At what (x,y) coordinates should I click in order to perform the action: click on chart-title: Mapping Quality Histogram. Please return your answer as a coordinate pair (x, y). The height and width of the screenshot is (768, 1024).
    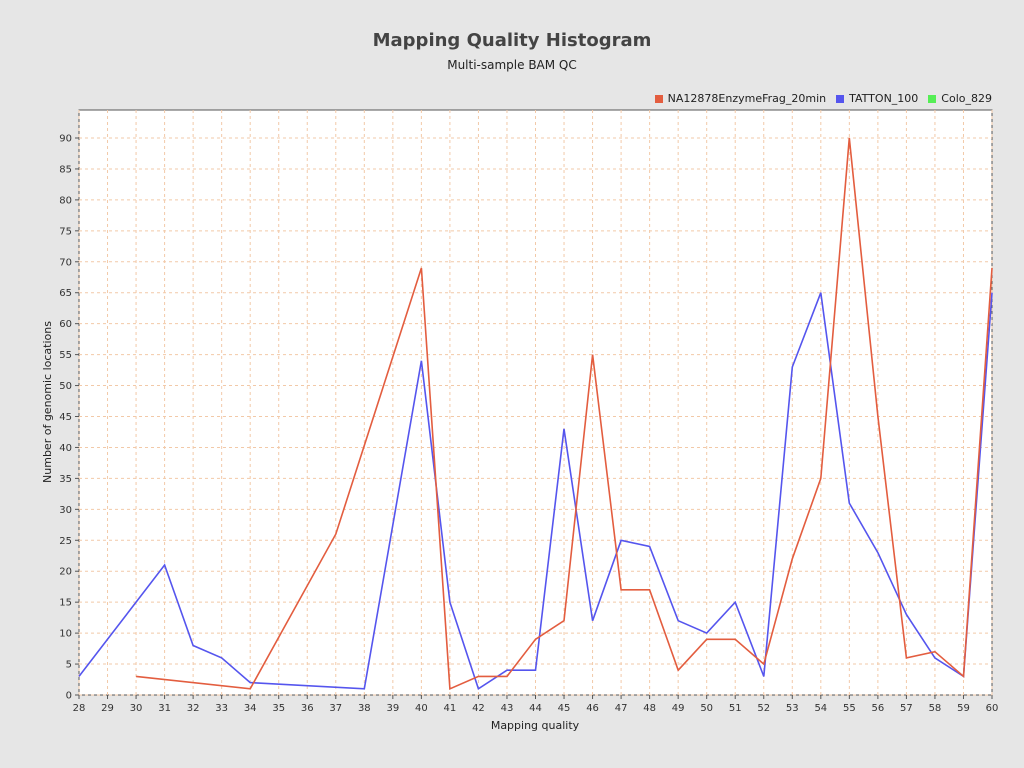
    Looking at the image, I should click on (512, 40).